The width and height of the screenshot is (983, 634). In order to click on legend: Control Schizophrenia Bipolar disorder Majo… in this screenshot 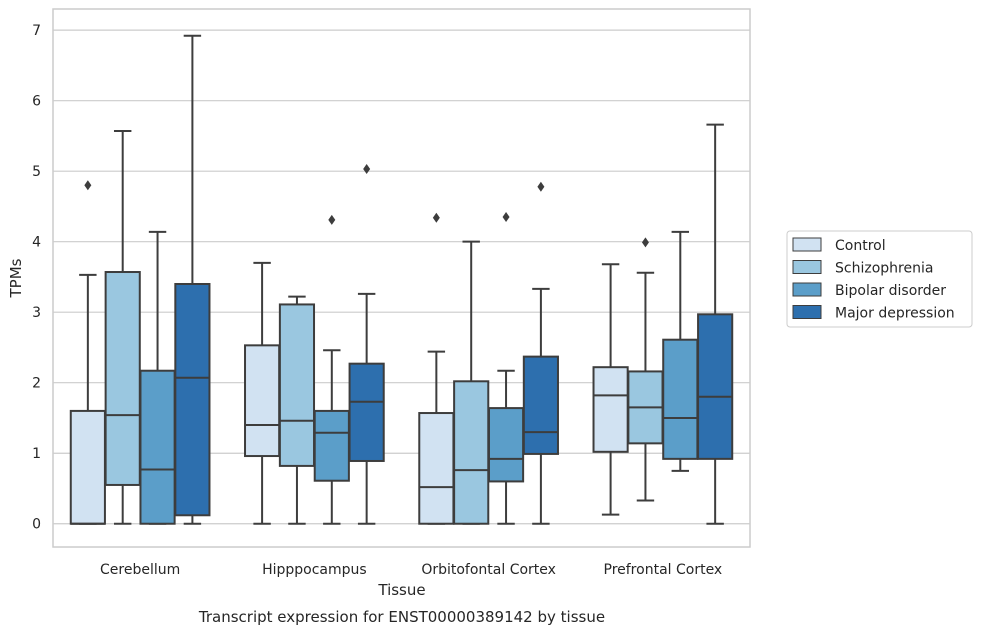, I will do `click(879, 279)`.